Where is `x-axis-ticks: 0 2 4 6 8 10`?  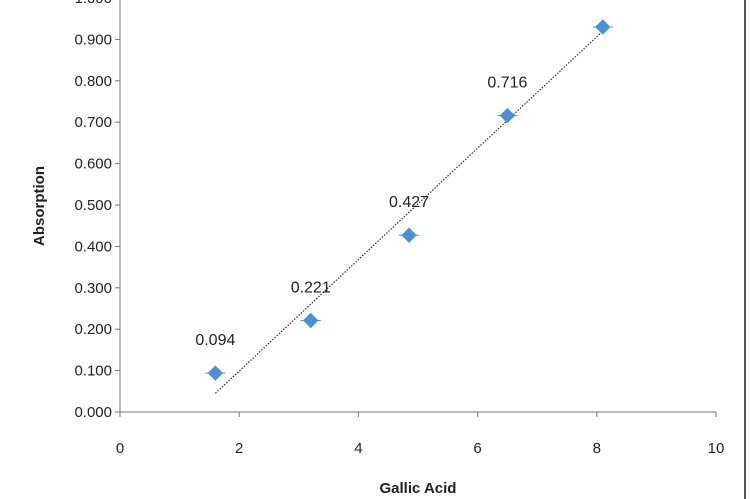 x-axis-ticks: 0 2 4 6 8 10 is located at coordinates (420, 434).